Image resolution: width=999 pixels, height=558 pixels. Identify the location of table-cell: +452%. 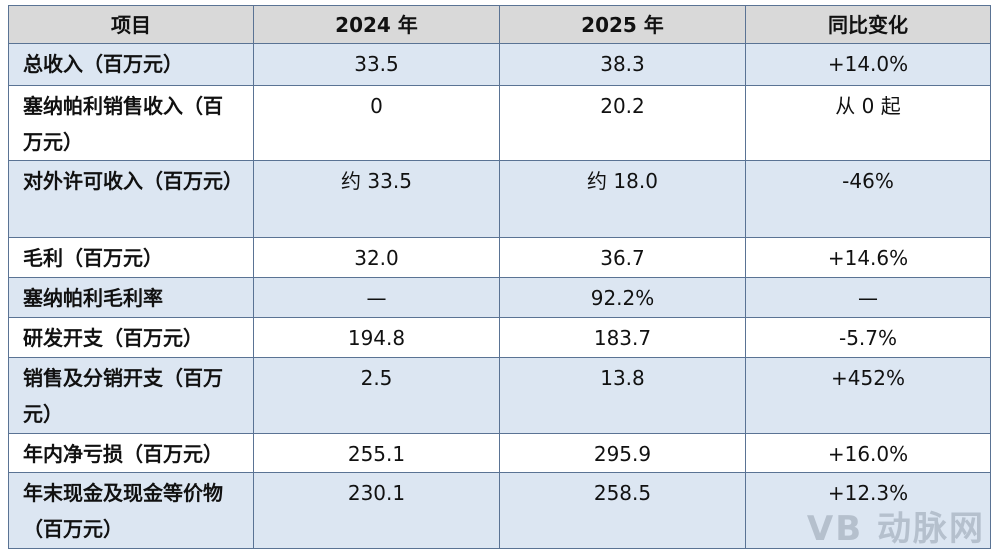
(868, 395).